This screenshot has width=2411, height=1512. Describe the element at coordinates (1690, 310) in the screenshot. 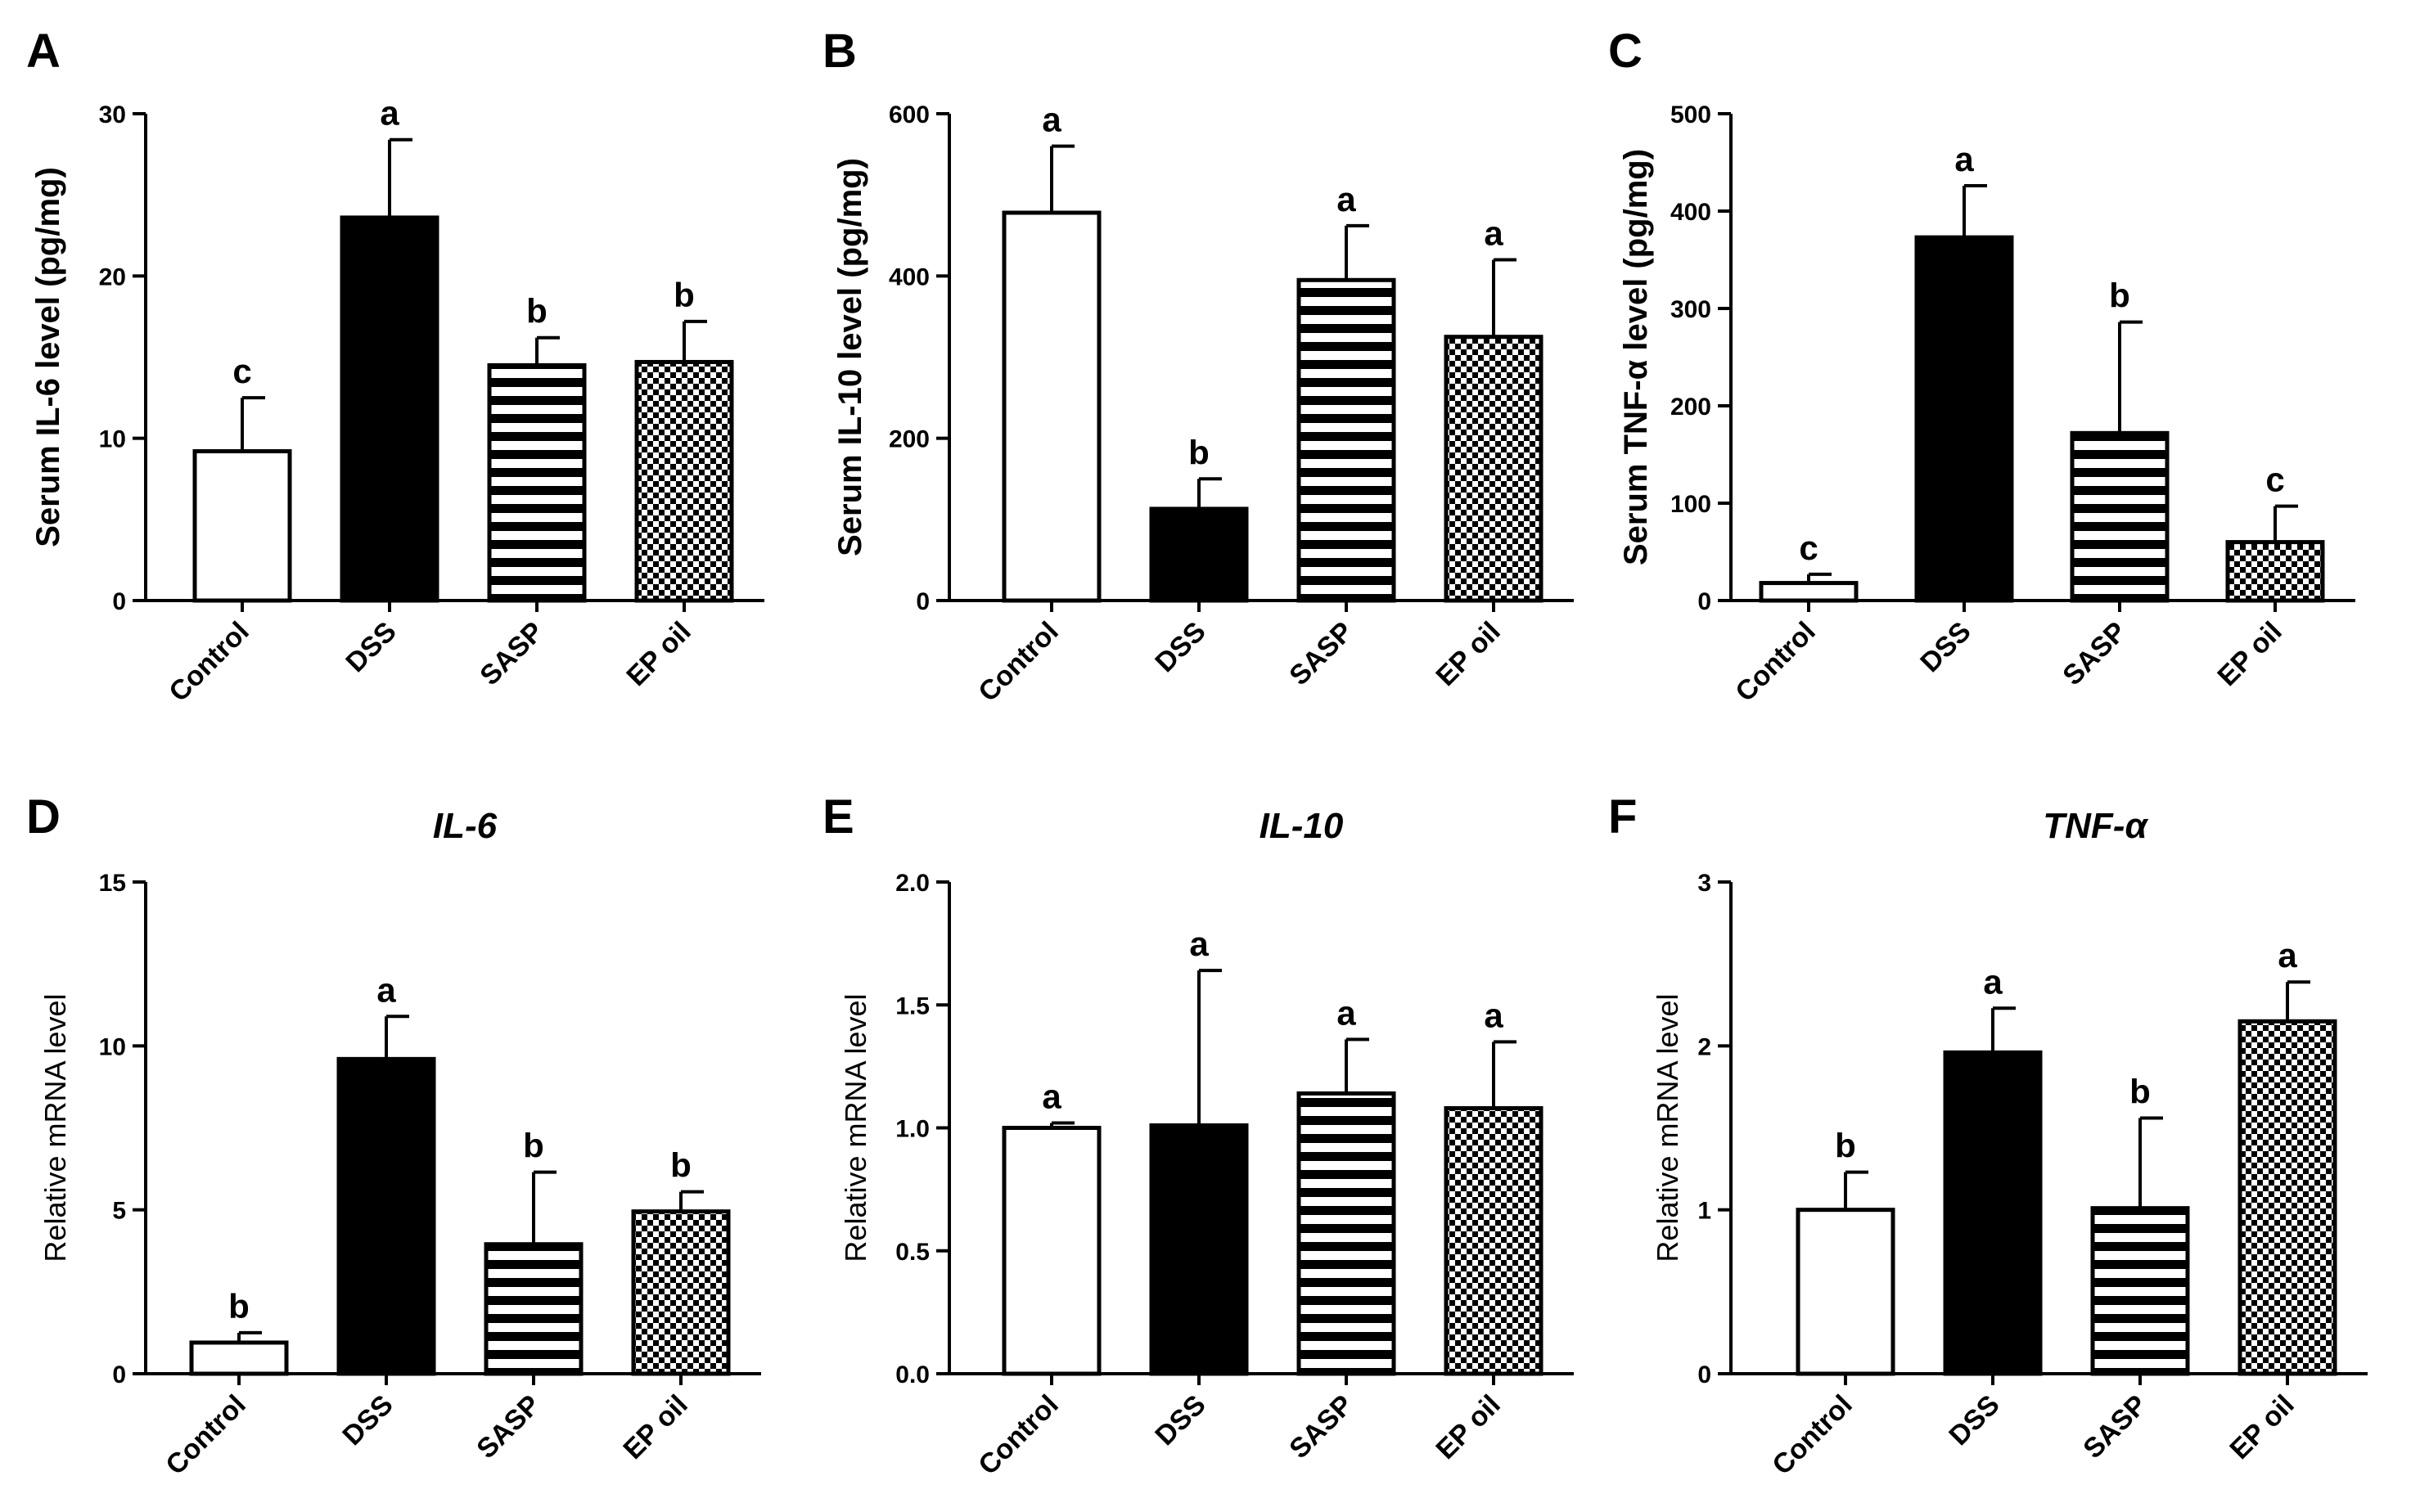

I see `y-tick-label: 300` at that location.